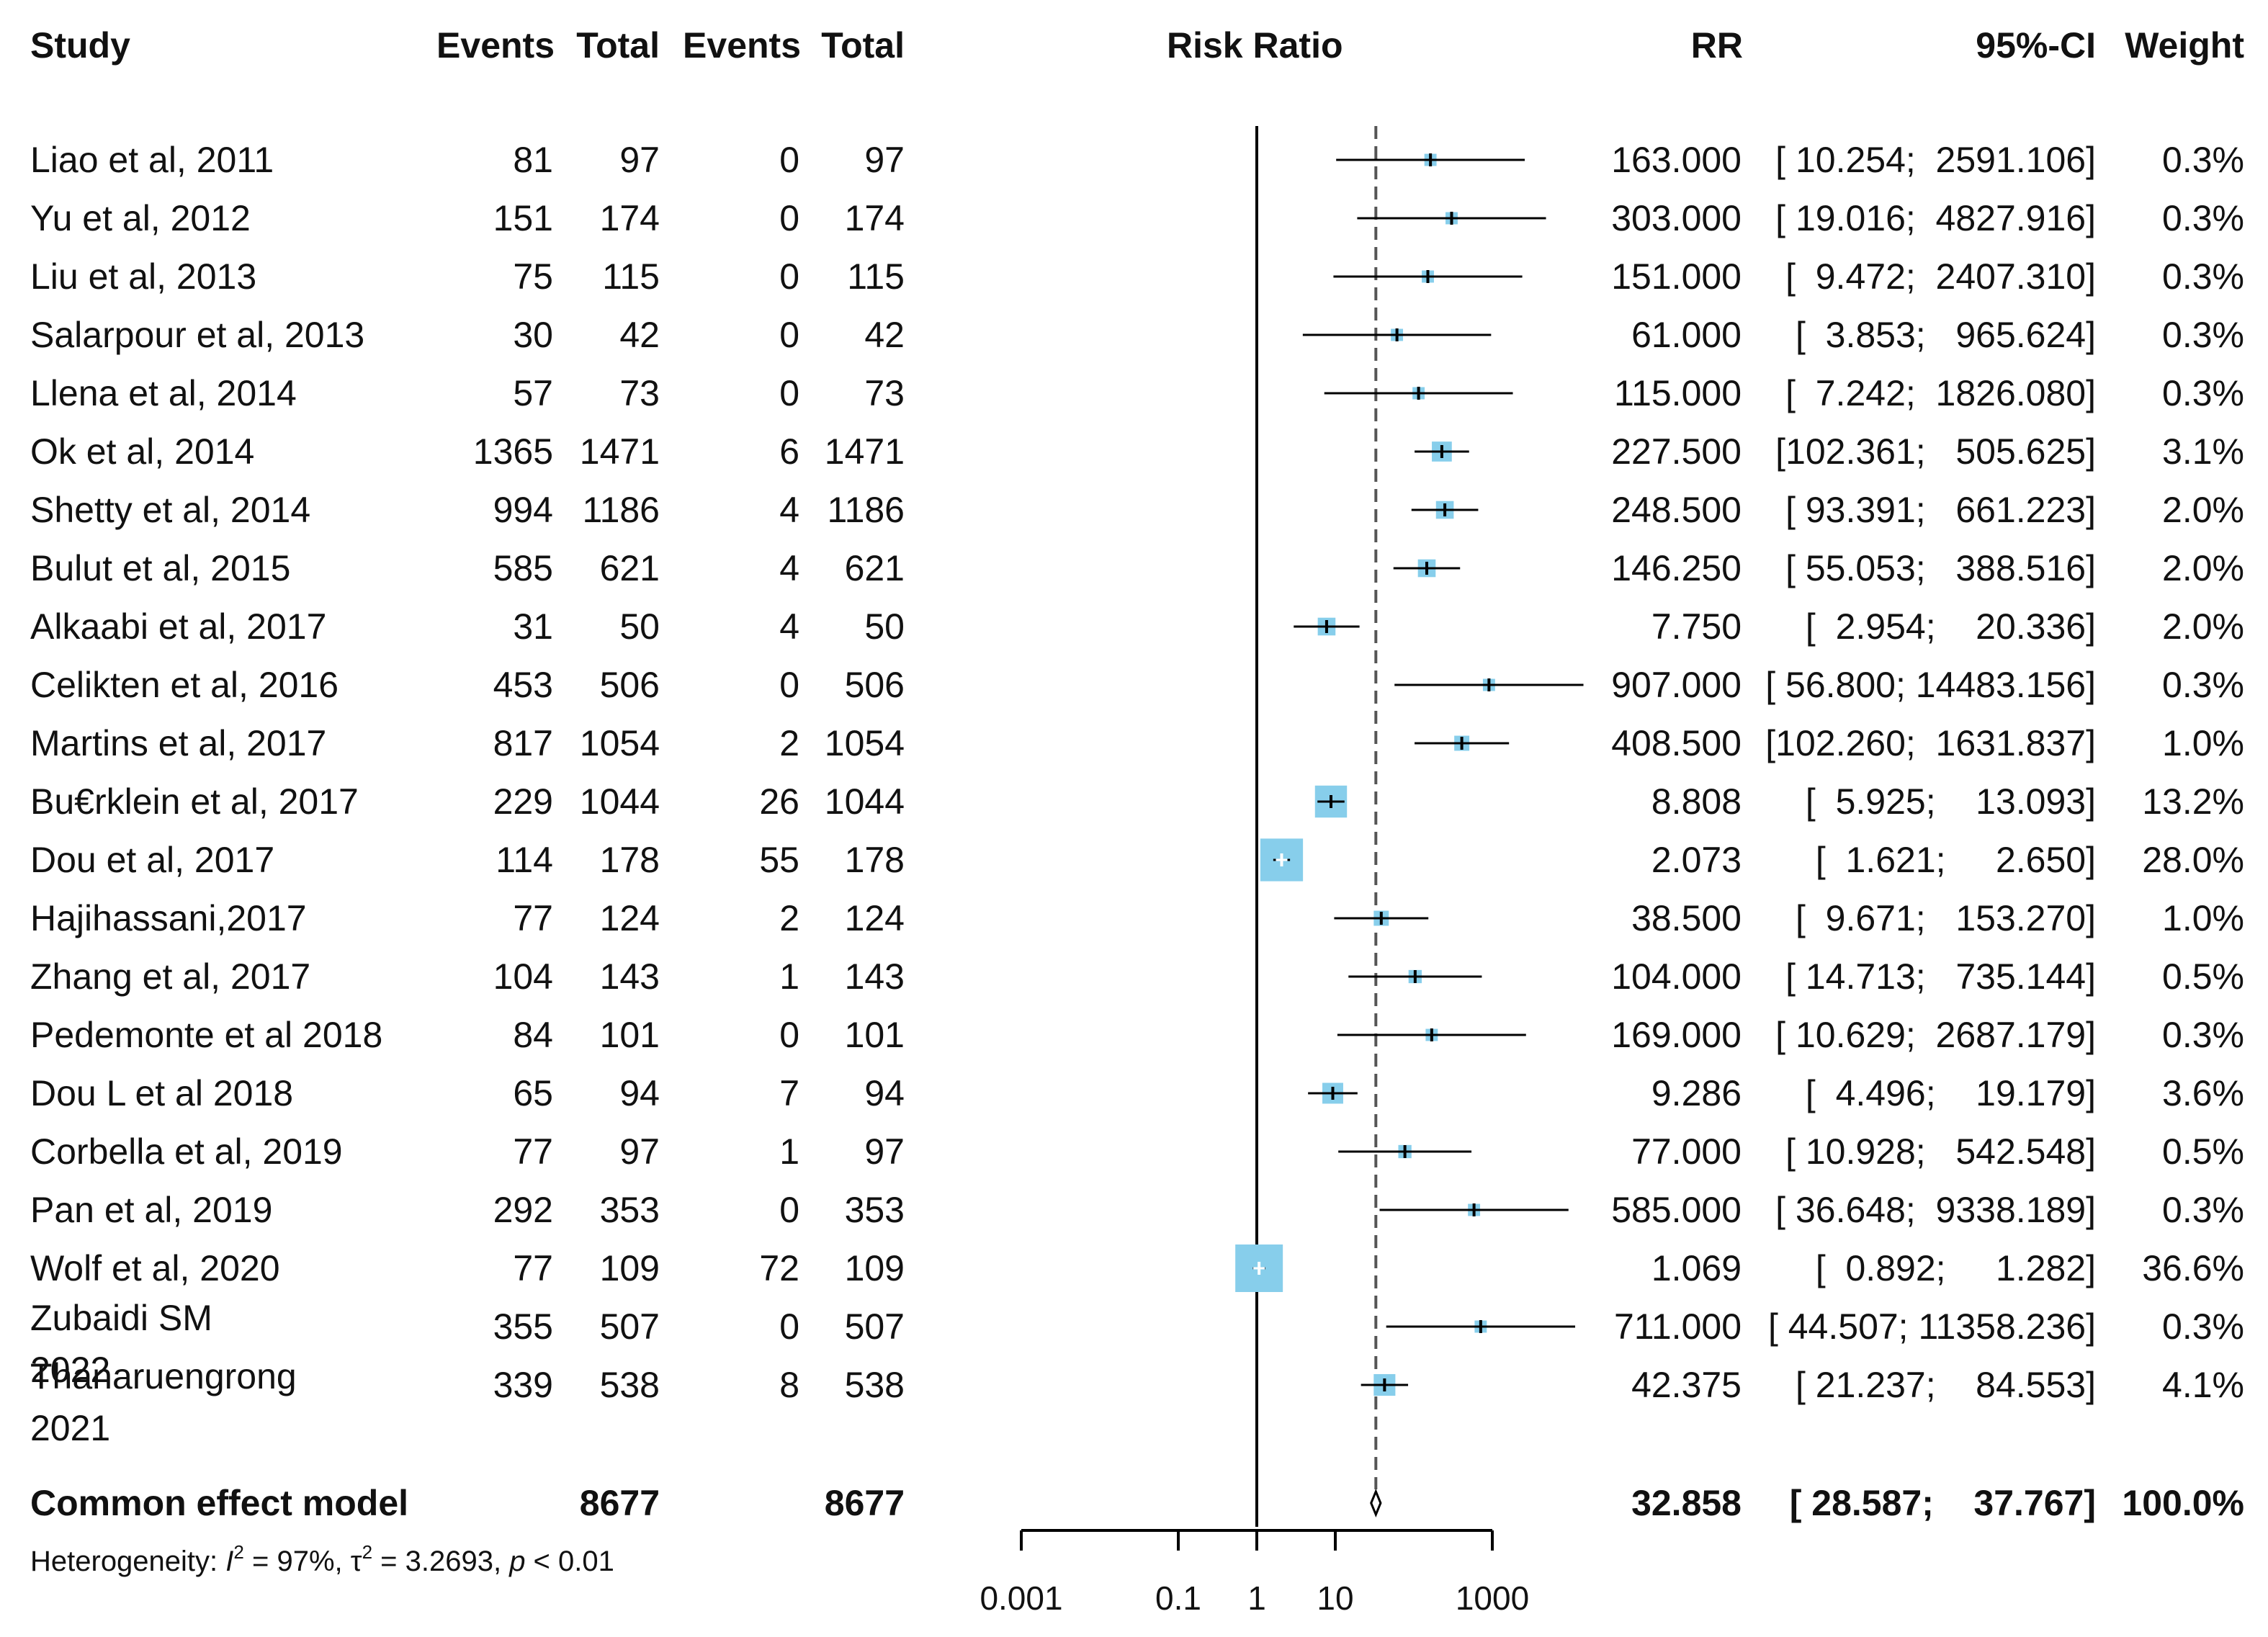  What do you see at coordinates (356, 1561) in the screenshot?
I see `tau2-symbol: τ` at bounding box center [356, 1561].